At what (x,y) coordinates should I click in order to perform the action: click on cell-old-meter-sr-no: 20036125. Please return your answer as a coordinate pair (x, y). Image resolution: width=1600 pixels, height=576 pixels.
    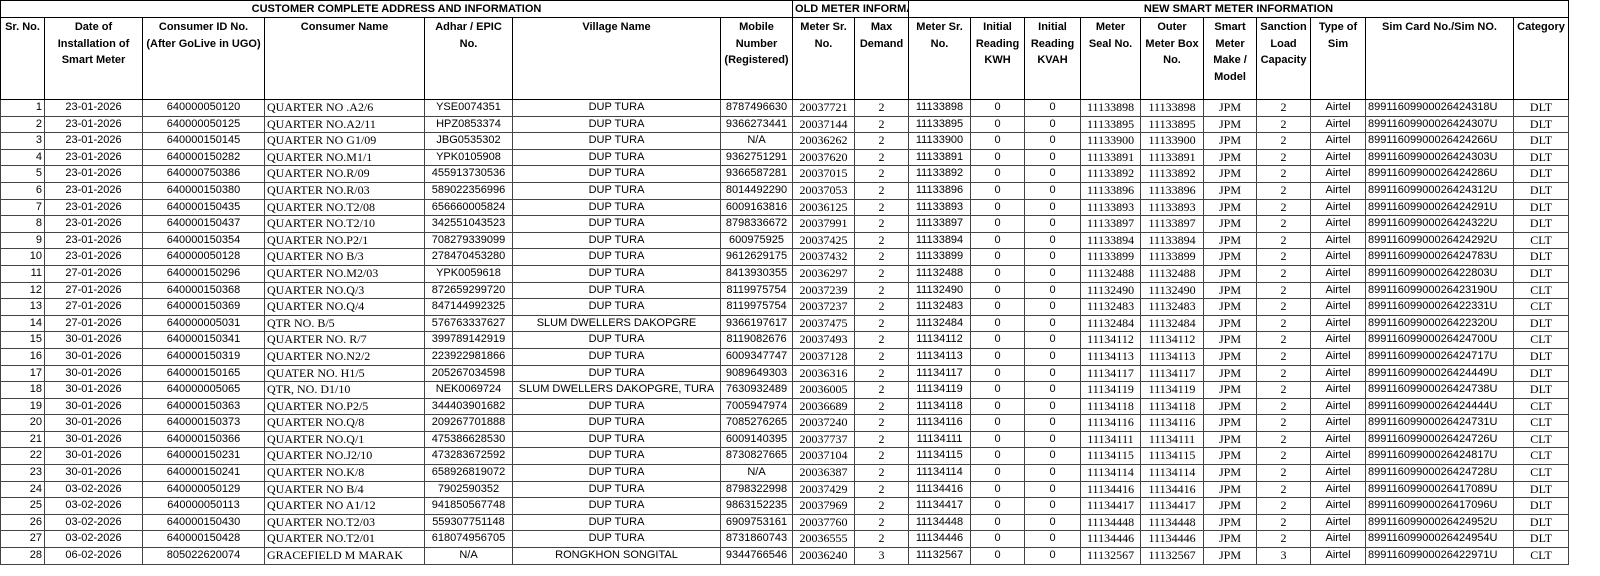
    Looking at the image, I should click on (824, 207).